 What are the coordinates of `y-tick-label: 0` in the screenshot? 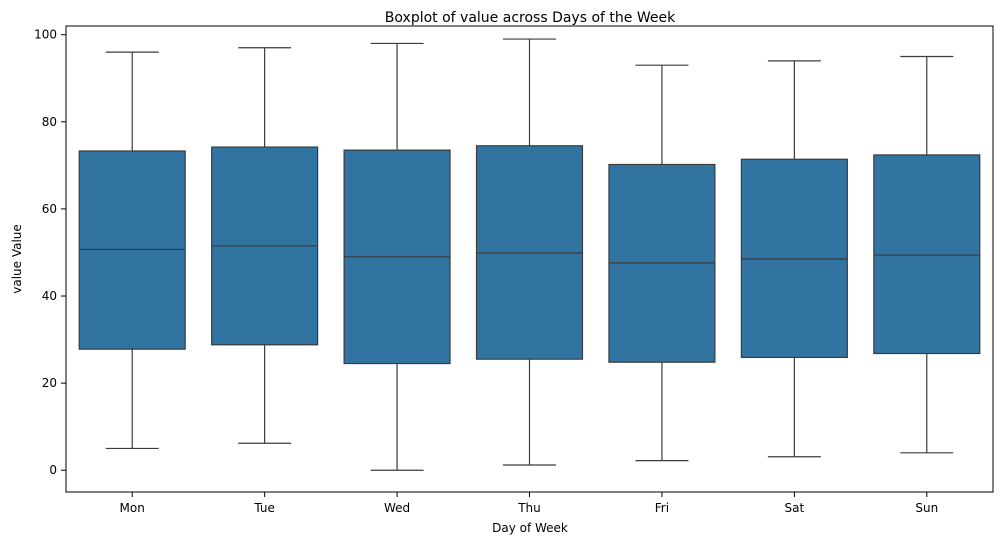 It's located at (53, 470).